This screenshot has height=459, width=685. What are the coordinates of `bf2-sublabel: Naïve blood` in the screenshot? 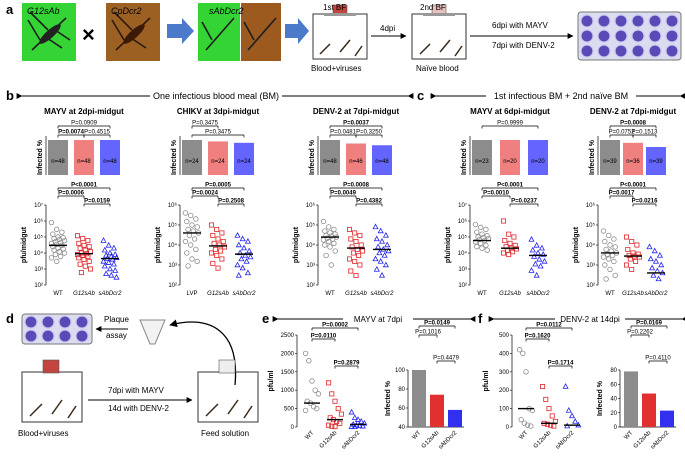 It's located at (437, 68).